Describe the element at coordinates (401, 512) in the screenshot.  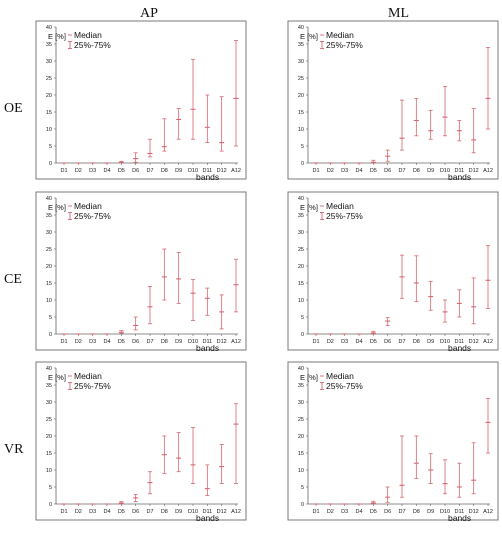
I see `x-tick-label-vr-ml: D7` at that location.